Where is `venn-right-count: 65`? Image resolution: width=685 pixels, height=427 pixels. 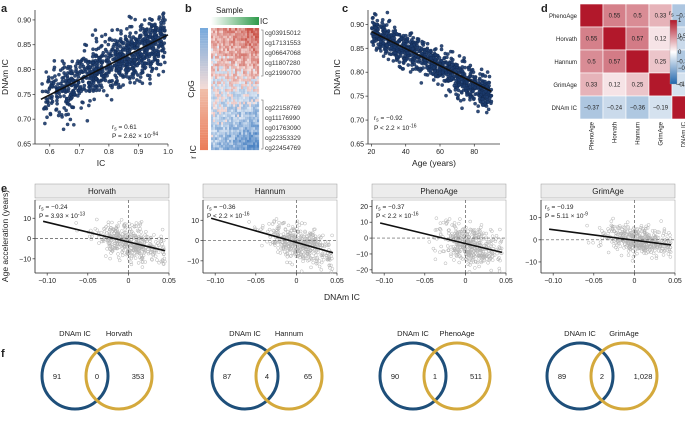 venn-right-count: 65 is located at coordinates (308, 376).